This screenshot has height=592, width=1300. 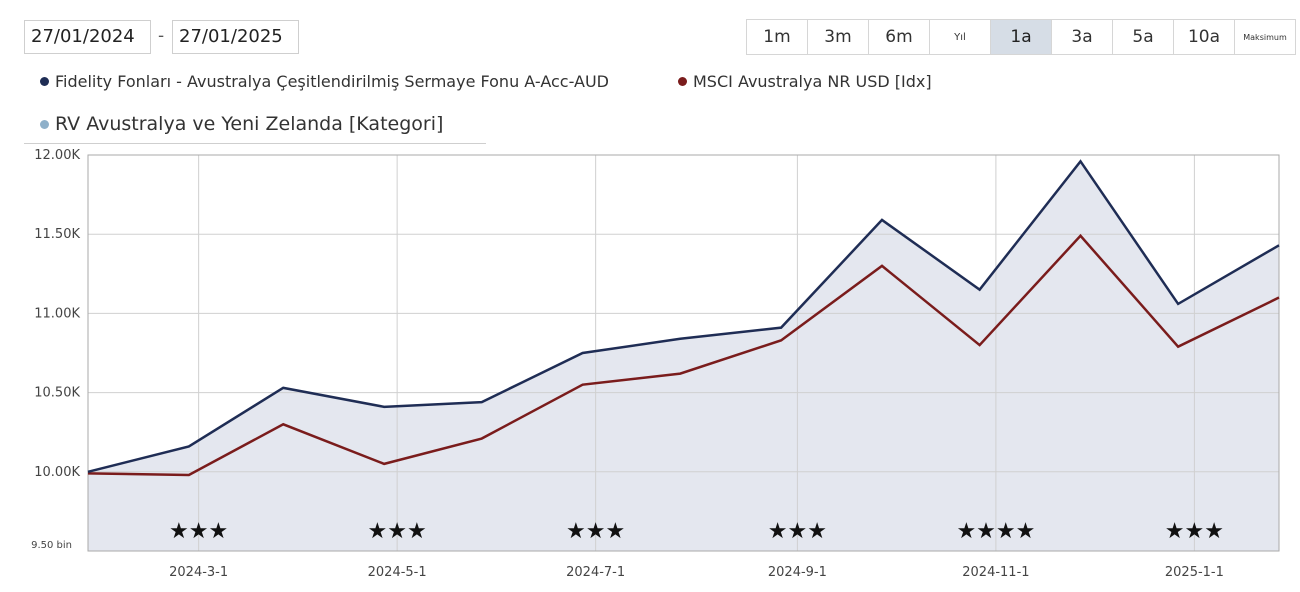 What do you see at coordinates (44, 81) in the screenshot?
I see `legend-marker-fund` at bounding box center [44, 81].